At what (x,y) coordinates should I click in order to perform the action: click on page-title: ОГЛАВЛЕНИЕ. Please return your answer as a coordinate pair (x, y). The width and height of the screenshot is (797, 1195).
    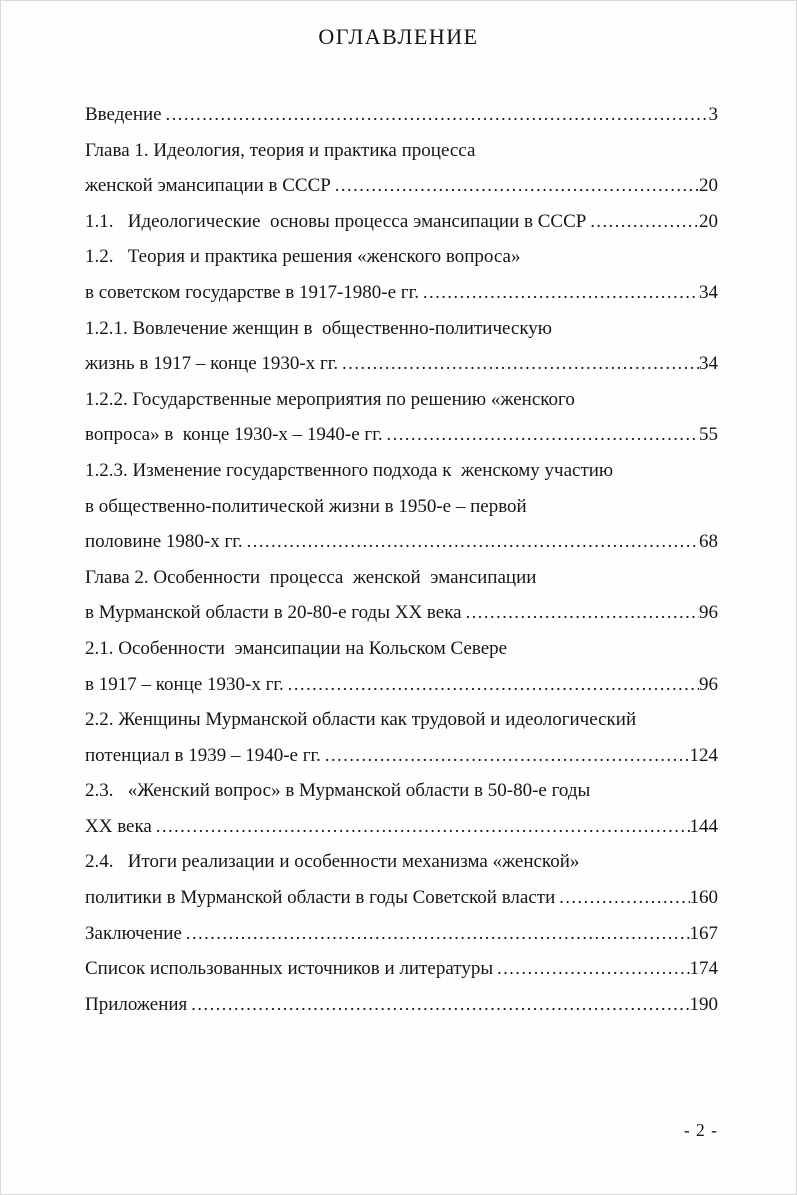
    Looking at the image, I should click on (398, 36).